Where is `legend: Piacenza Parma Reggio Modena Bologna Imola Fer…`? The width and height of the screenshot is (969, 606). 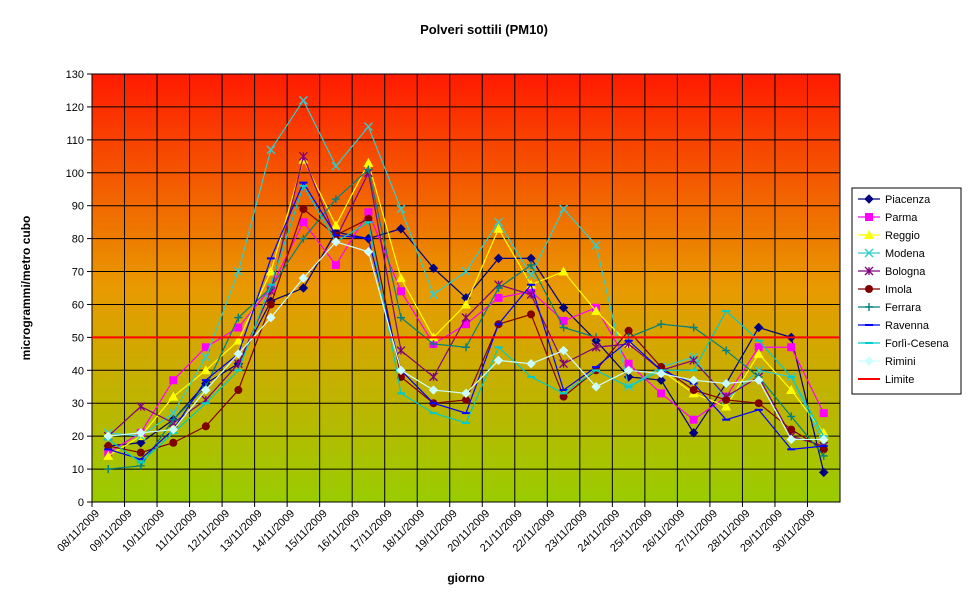 legend: Piacenza Parma Reggio Modena Bologna Imola Fer… is located at coordinates (906, 291).